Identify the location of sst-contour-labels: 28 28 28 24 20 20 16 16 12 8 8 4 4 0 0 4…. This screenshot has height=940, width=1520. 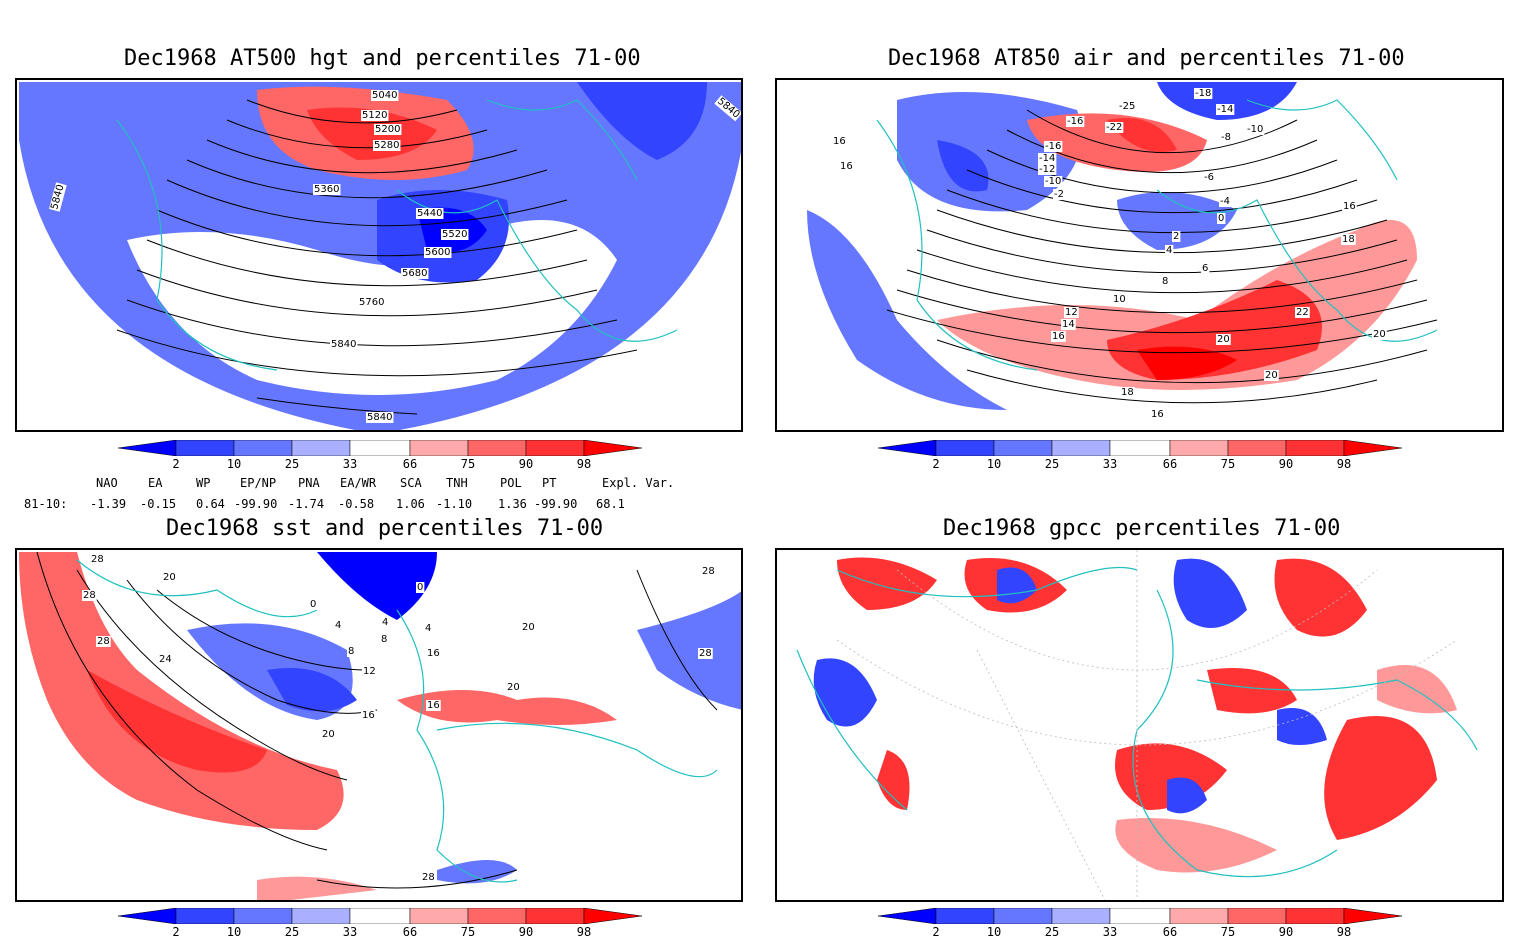
(399, 718).